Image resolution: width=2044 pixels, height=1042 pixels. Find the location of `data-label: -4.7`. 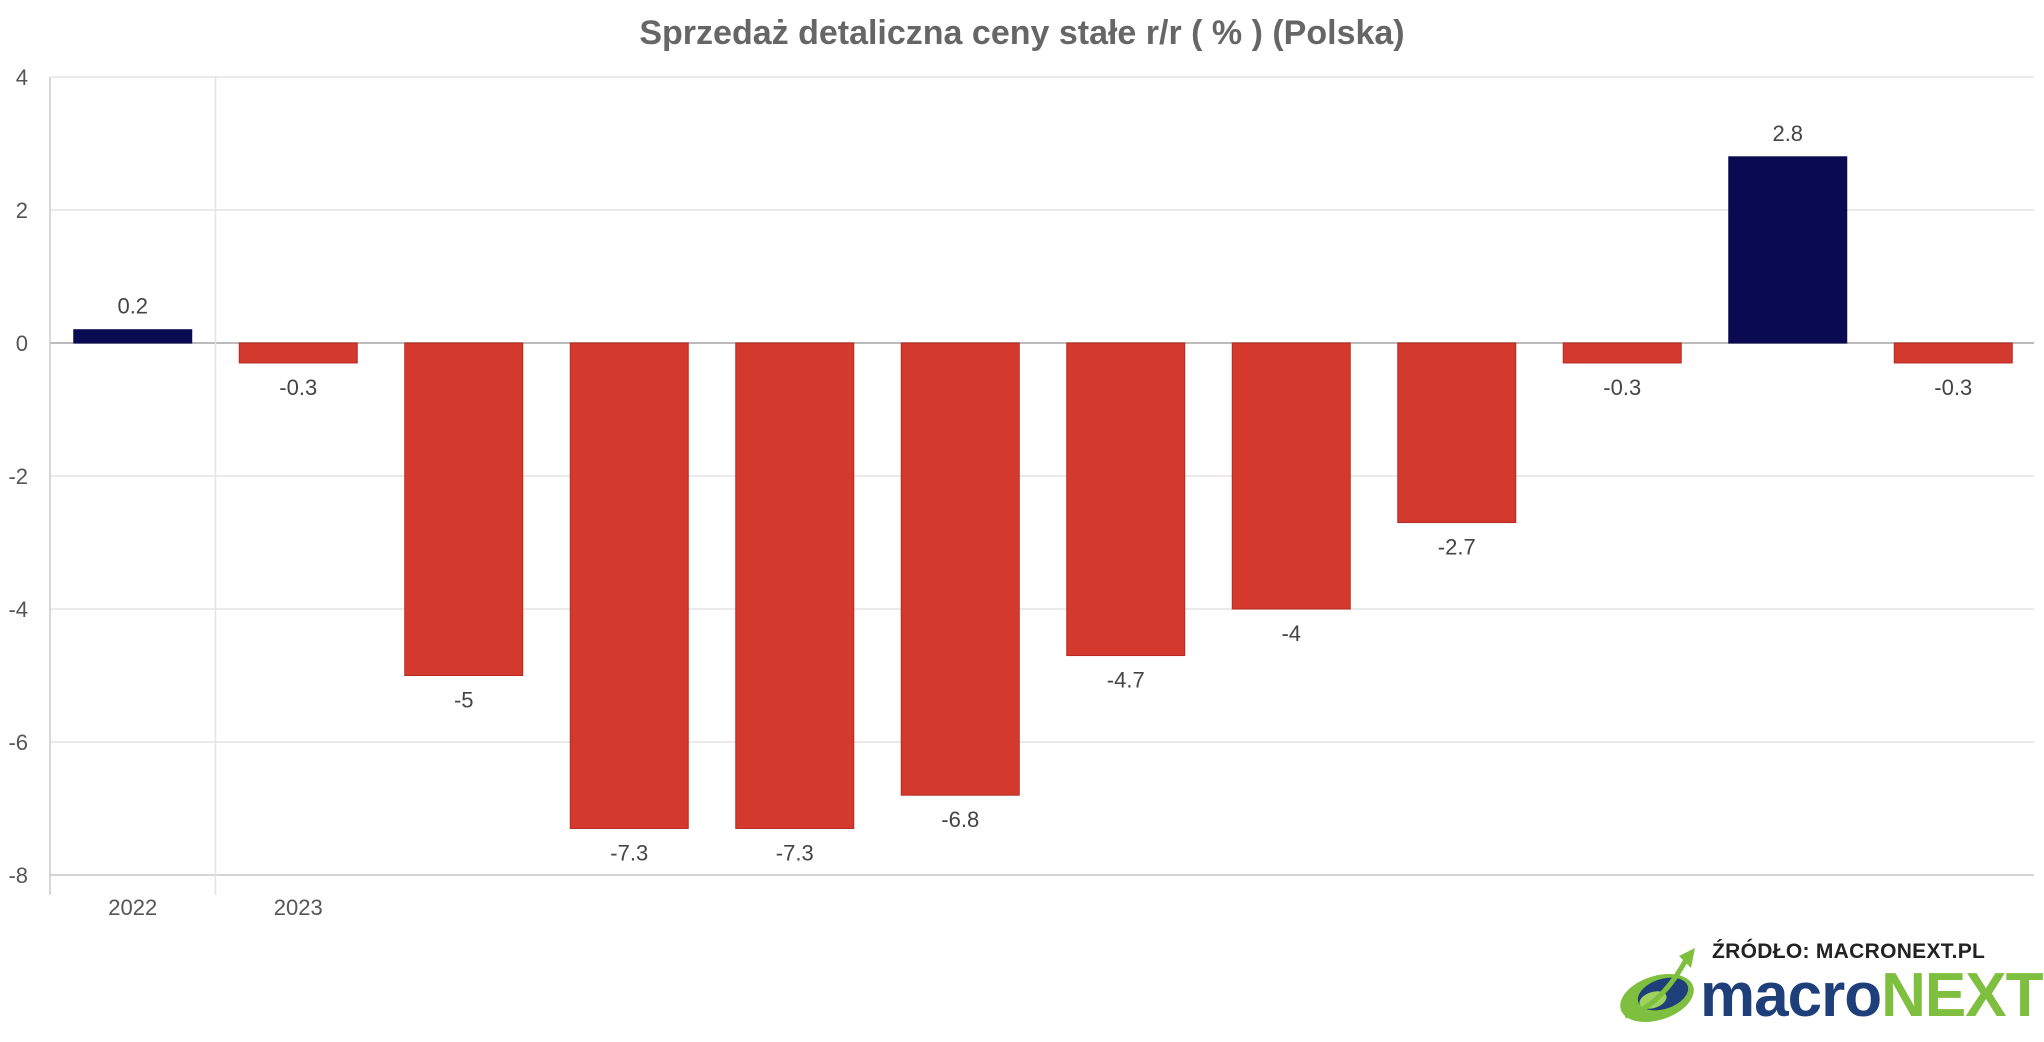

data-label: -4.7 is located at coordinates (1126, 680).